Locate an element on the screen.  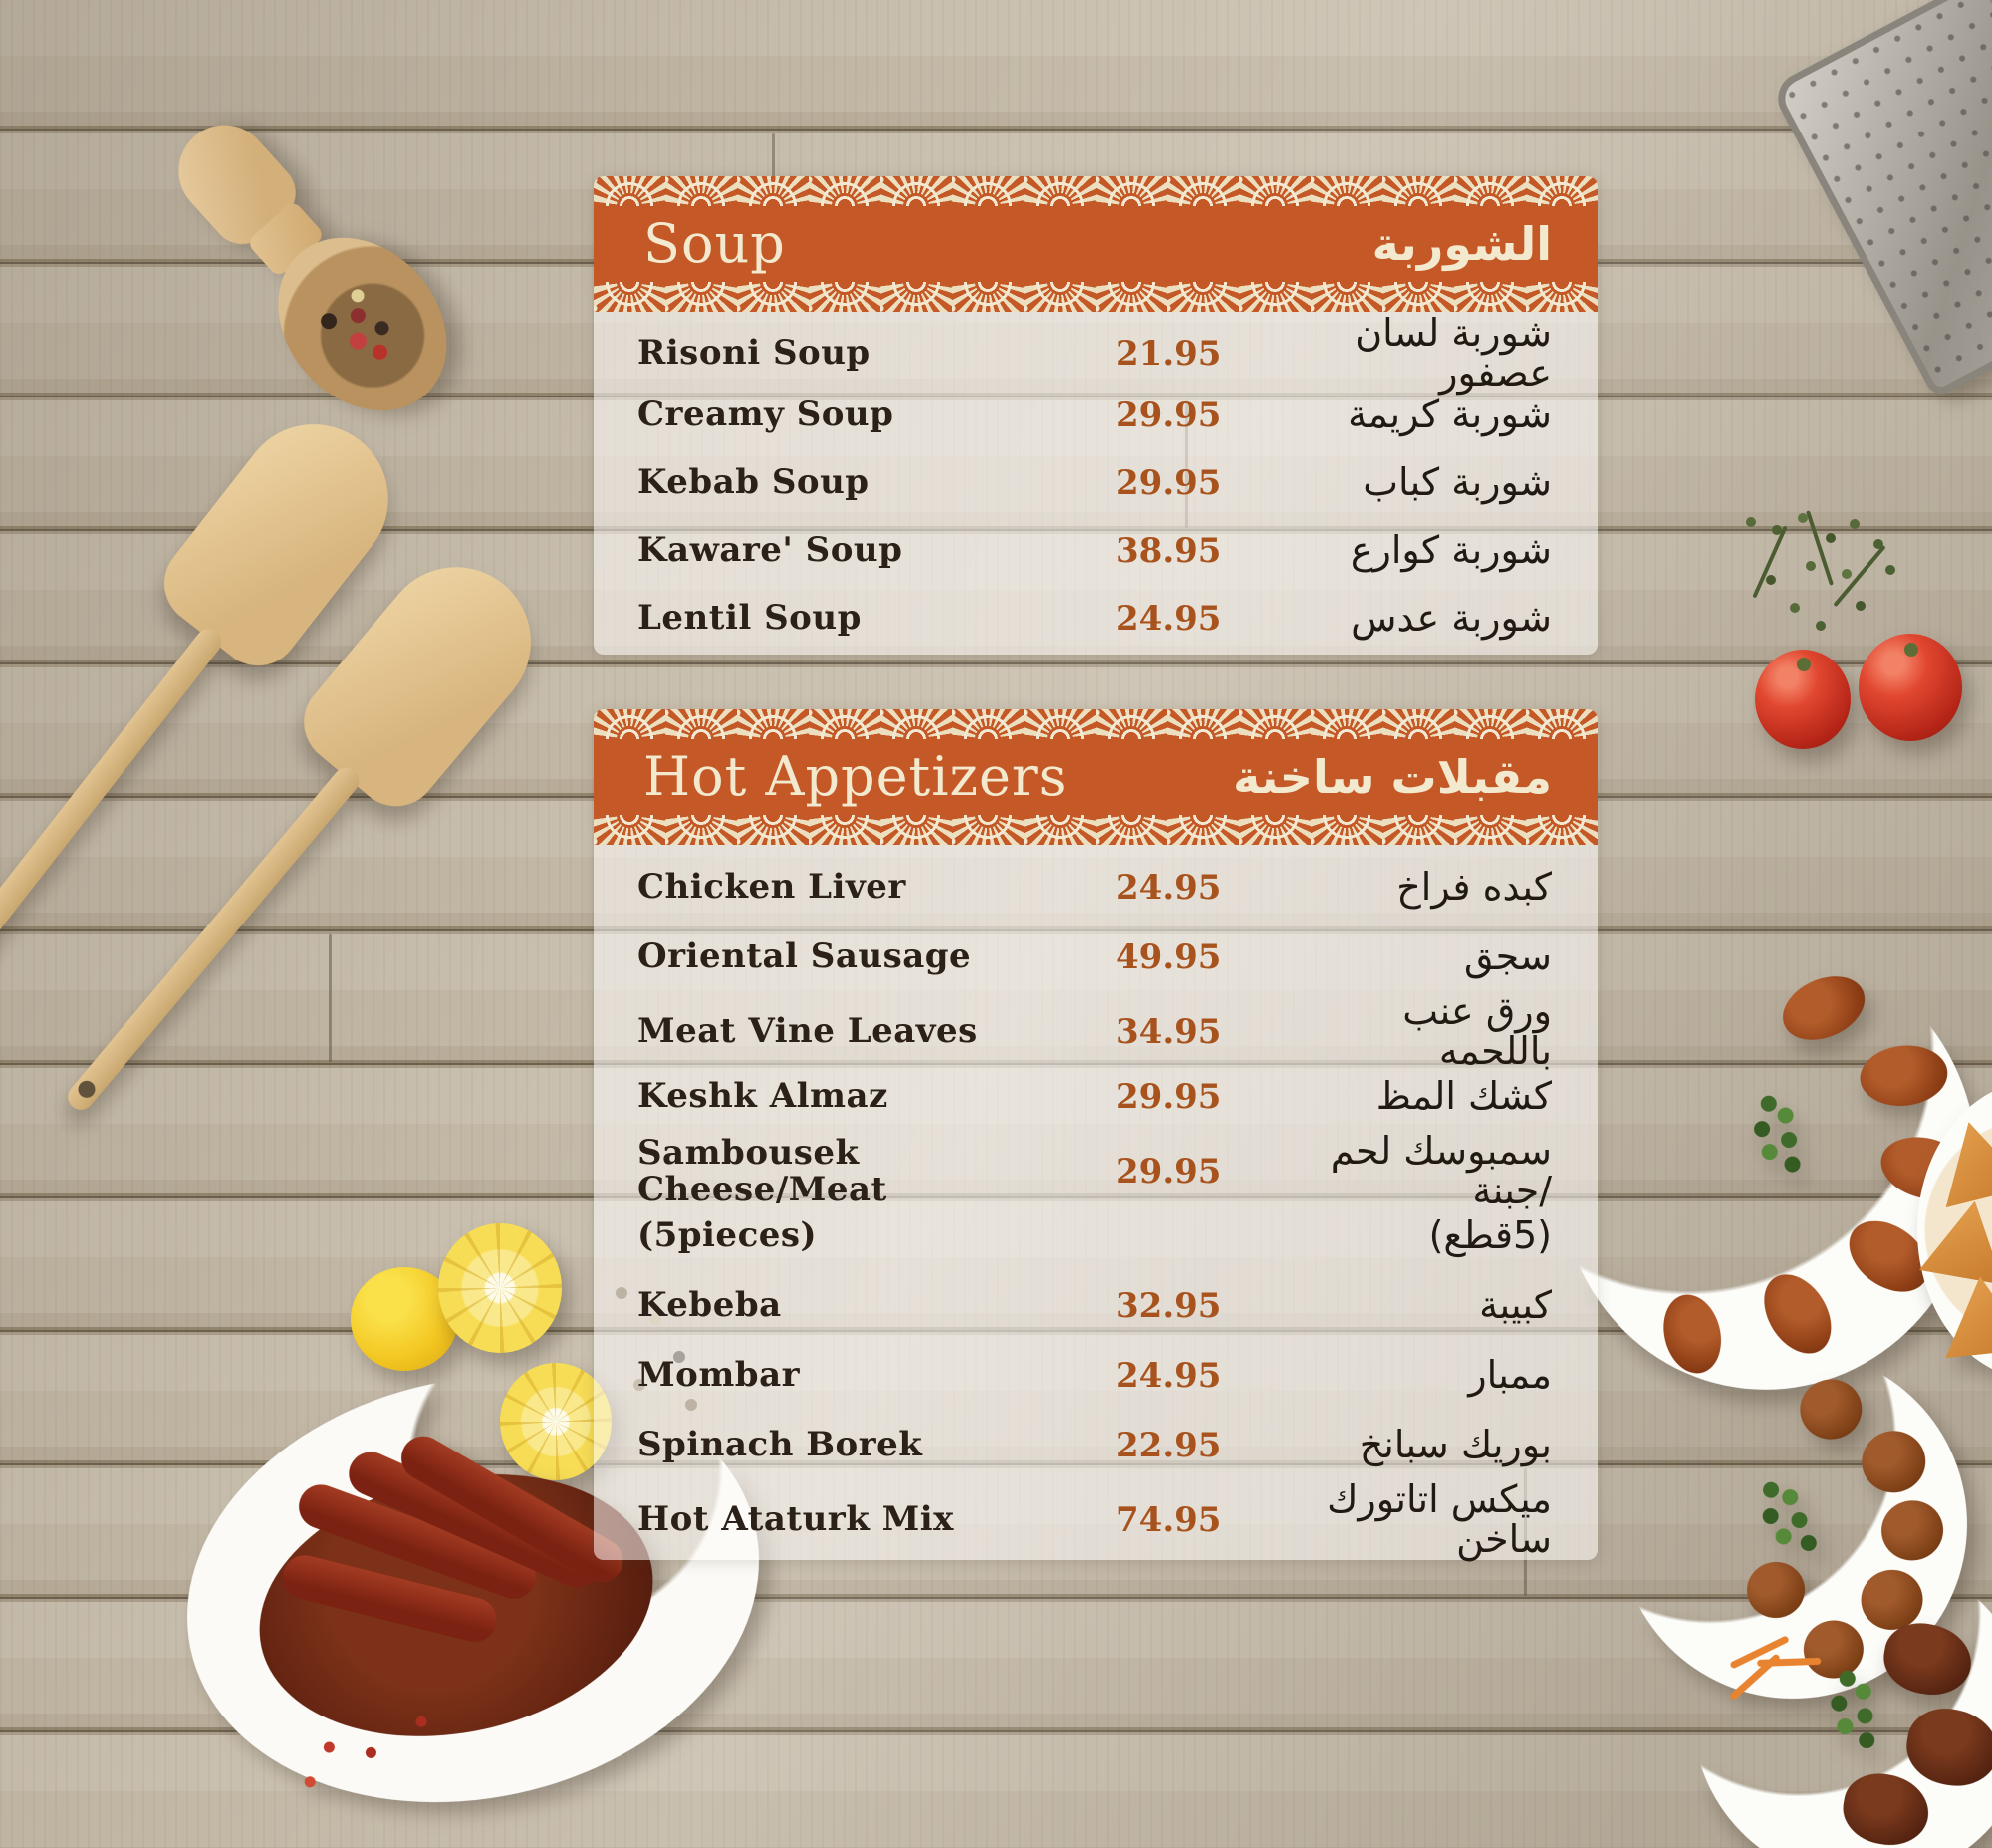
item-name-ar: شوربة كريمة is located at coordinates (1450, 415).